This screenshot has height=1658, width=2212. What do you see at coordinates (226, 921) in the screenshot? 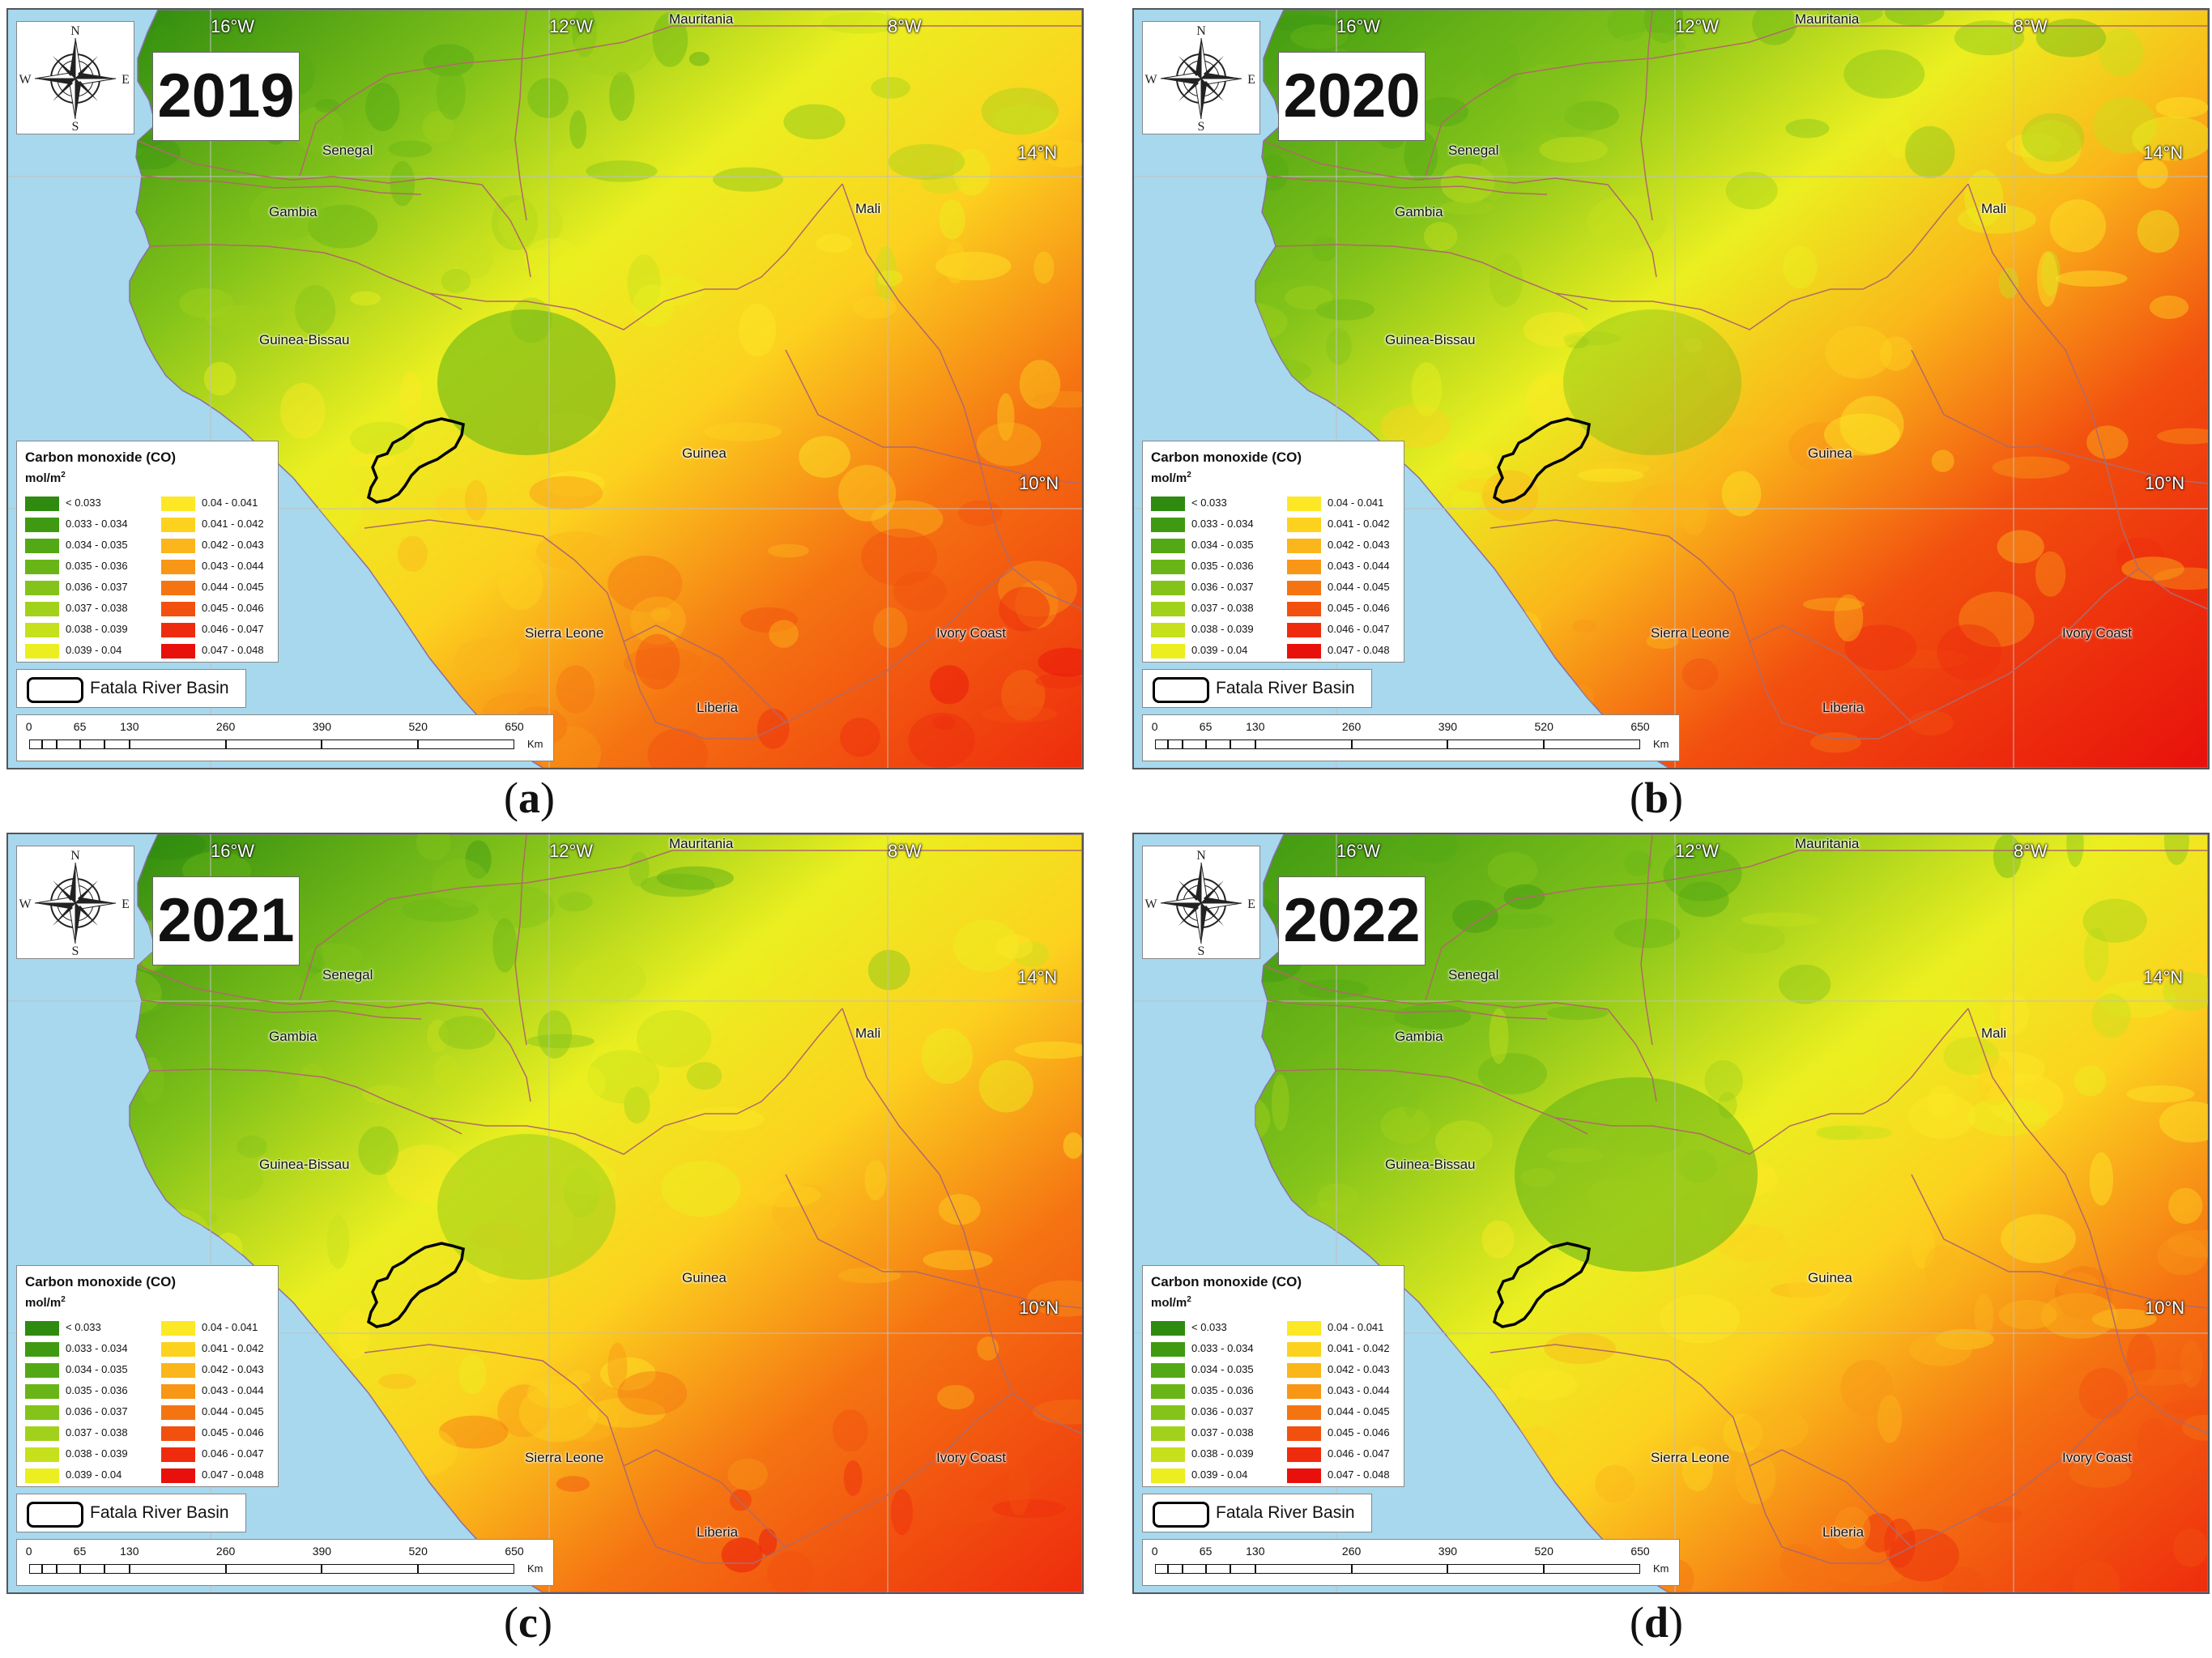
I see `year-label: 2021` at bounding box center [226, 921].